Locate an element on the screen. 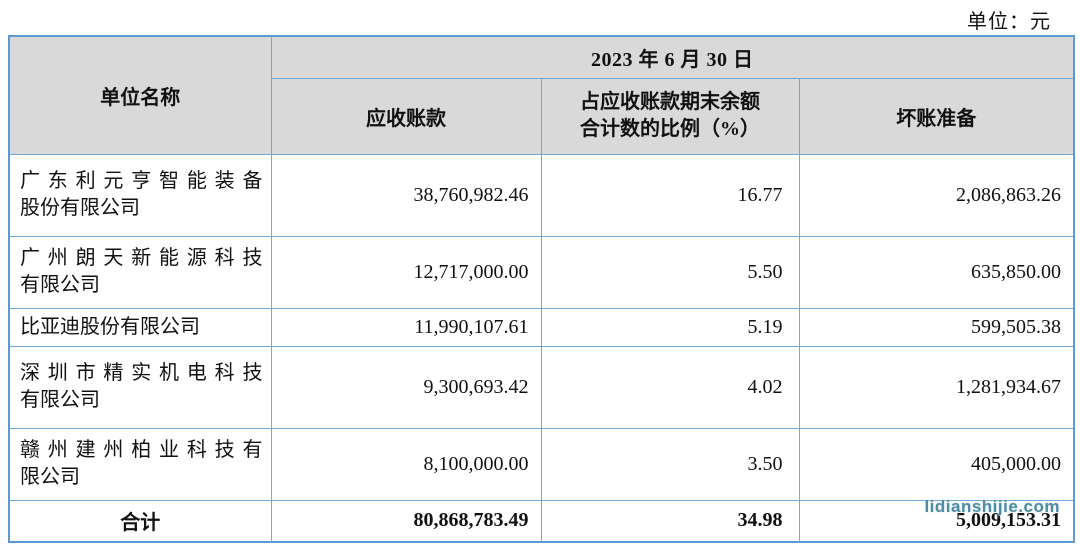 Image resolution: width=1080 pixels, height=550 pixels. header-ratio-line2: 合计数的比例（%） is located at coordinates (670, 129).